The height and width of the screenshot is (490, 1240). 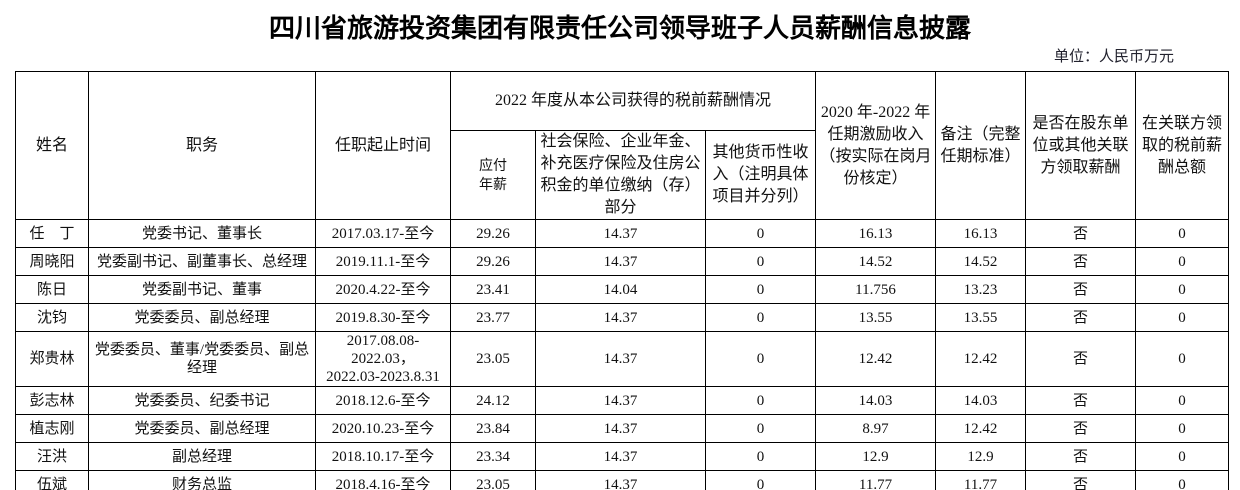 What do you see at coordinates (52, 428) in the screenshot?
I see `name-cell: 植志刚` at bounding box center [52, 428].